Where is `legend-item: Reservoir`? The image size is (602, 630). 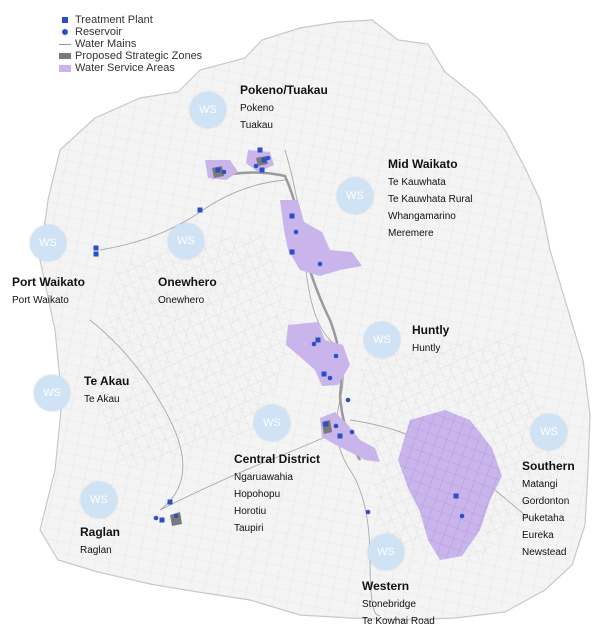
legend-item: Reservoir is located at coordinates (130, 32).